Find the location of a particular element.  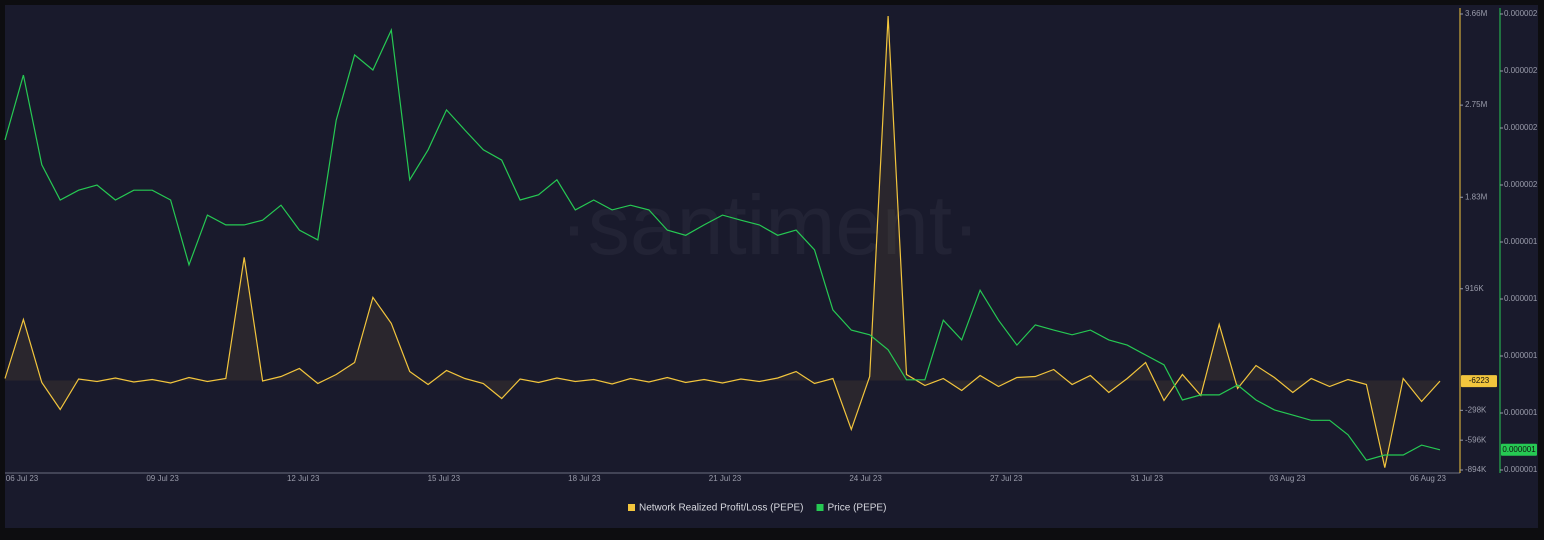

y-tick-label: 916K is located at coordinates (1474, 288).